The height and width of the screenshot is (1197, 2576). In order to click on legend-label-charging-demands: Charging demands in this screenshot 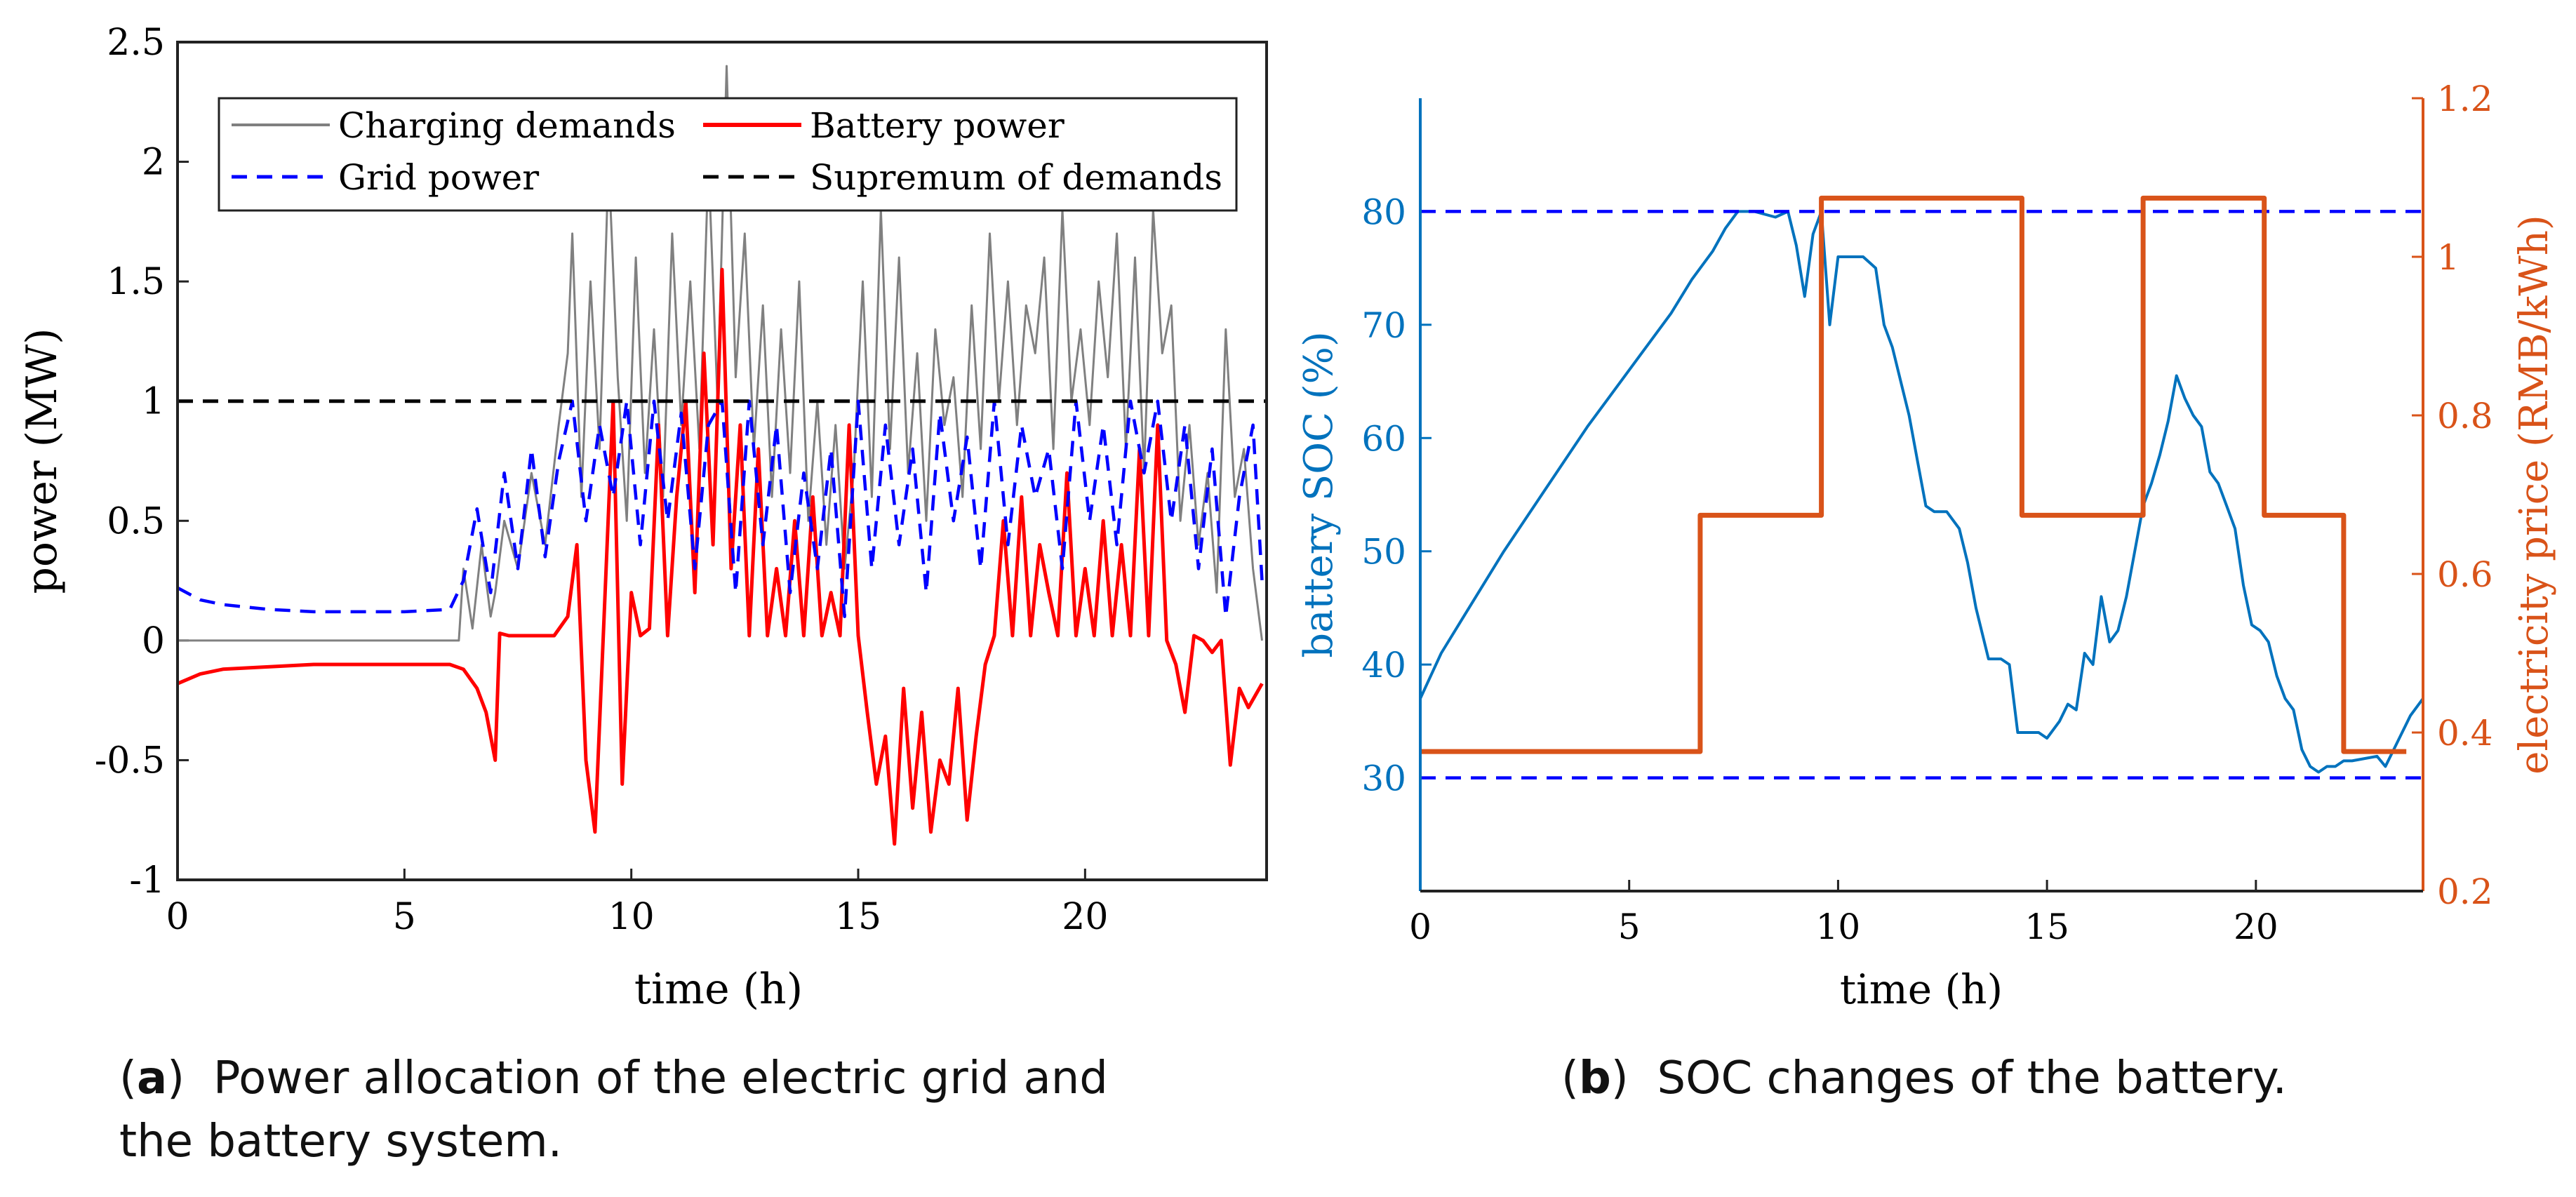, I will do `click(507, 126)`.